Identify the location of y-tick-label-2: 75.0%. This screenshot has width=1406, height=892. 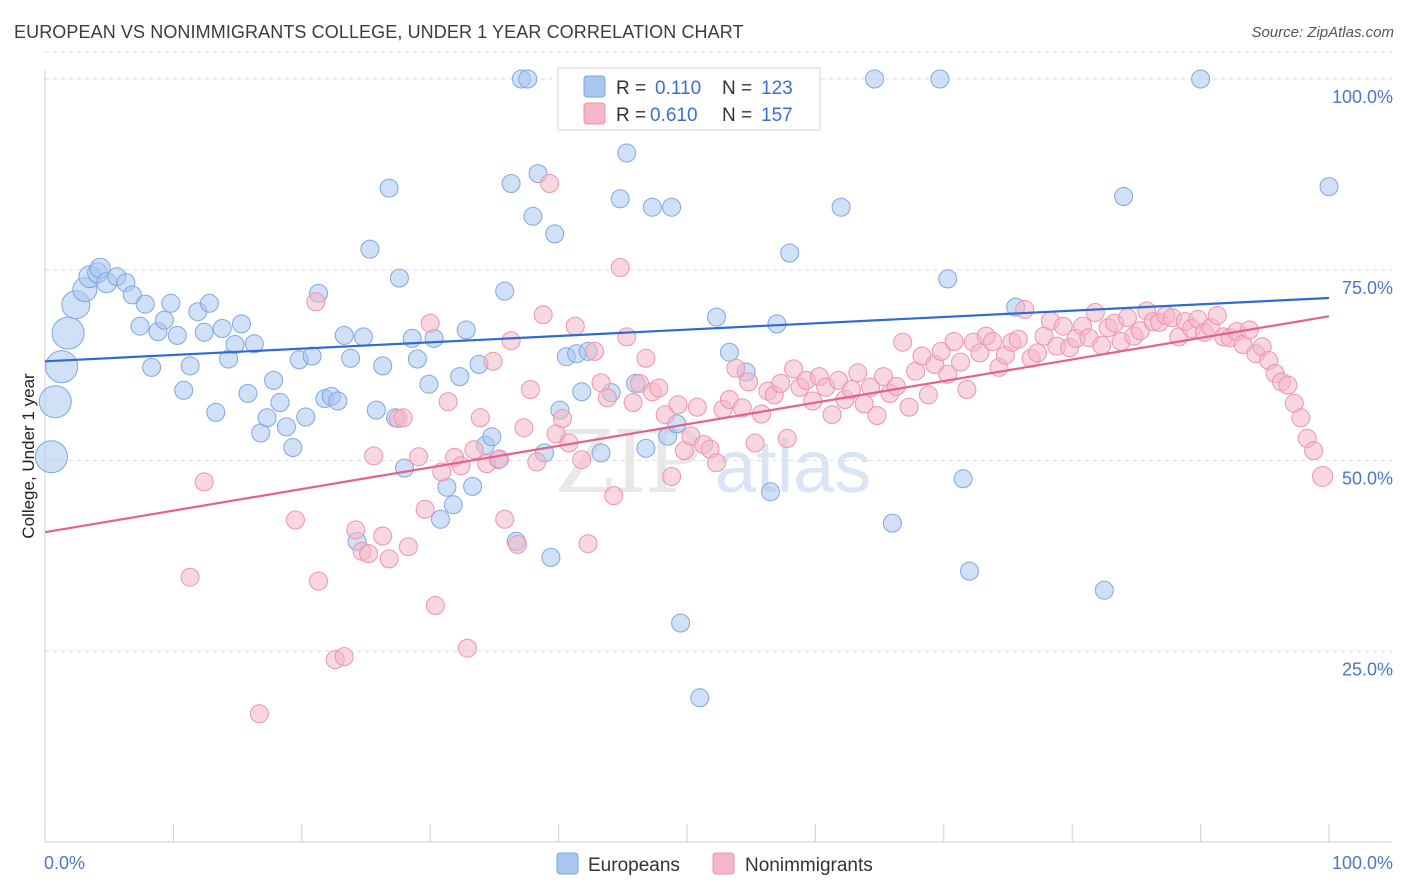
(1367, 288).